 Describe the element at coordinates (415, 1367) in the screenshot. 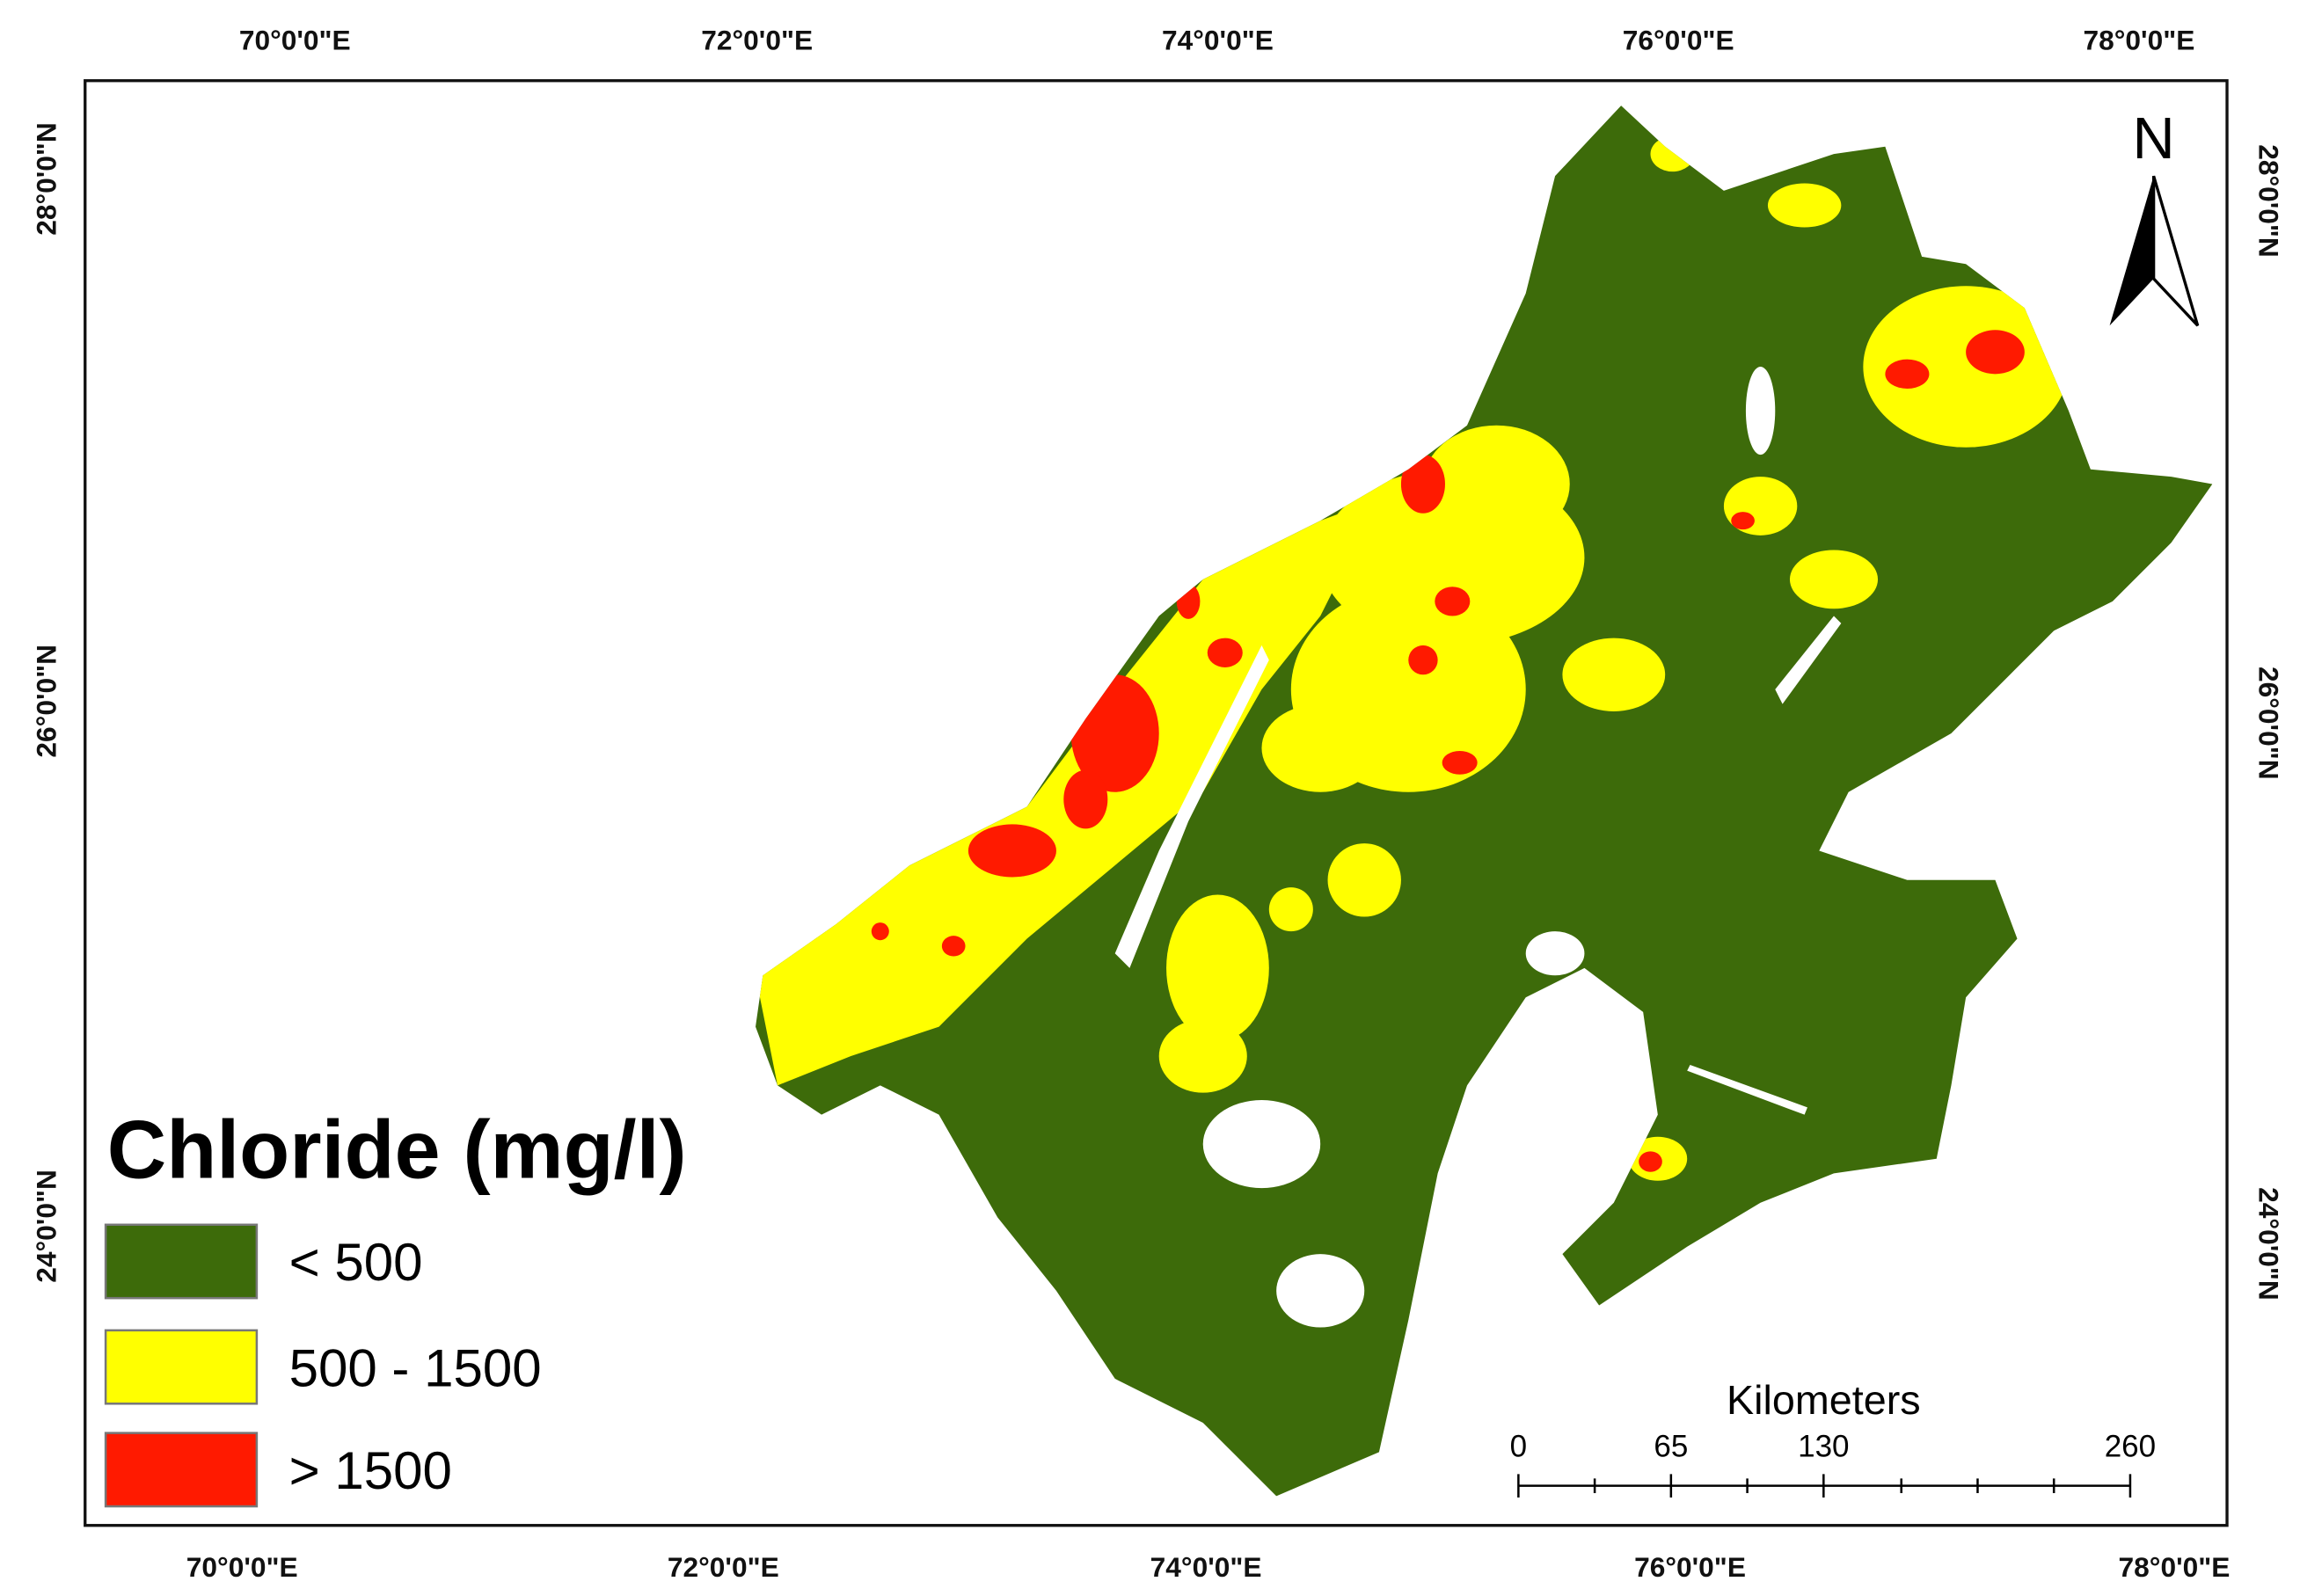

I see `legend-label: 500 - 1500` at that location.